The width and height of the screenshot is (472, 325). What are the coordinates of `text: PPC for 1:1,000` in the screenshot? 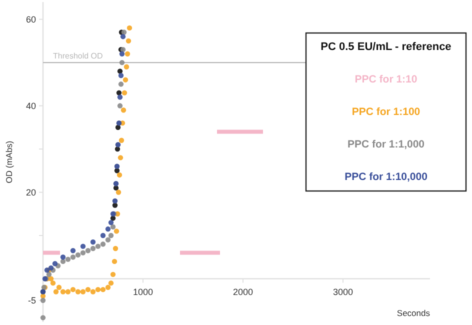 It's located at (386, 144).